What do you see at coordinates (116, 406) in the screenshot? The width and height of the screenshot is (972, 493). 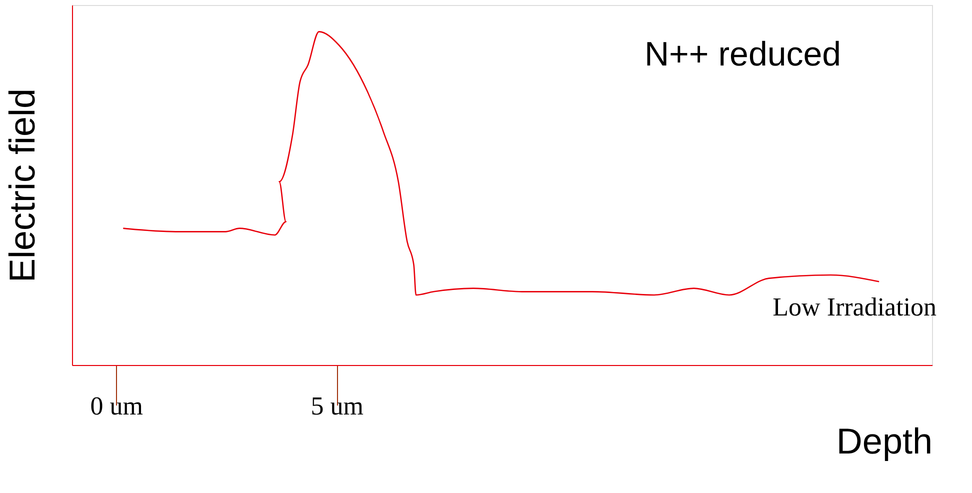 I see `x-tick-label: 0 um` at bounding box center [116, 406].